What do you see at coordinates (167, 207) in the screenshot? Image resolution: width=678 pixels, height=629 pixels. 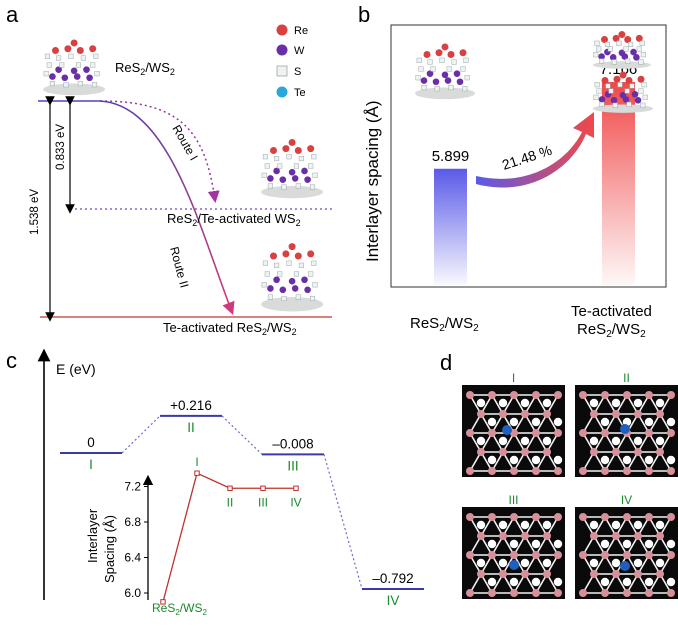 I see `route-2-curve` at bounding box center [167, 207].